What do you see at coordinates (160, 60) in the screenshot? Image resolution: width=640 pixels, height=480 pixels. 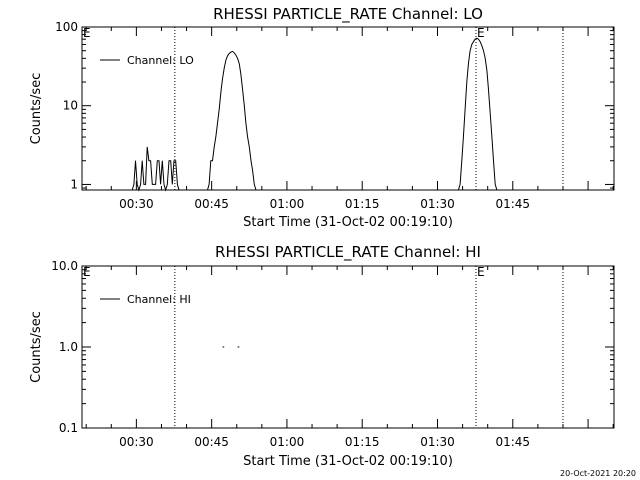 I see `legend-entry: Channel: LO` at bounding box center [160, 60].